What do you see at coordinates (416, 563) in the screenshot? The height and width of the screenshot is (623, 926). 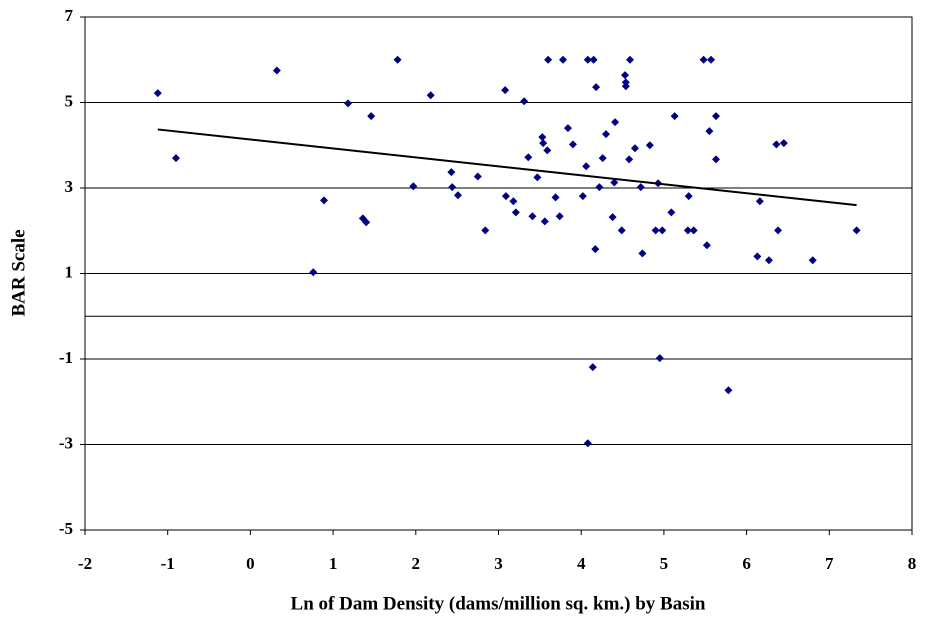 I see `x-tick-label: 2` at bounding box center [416, 563].